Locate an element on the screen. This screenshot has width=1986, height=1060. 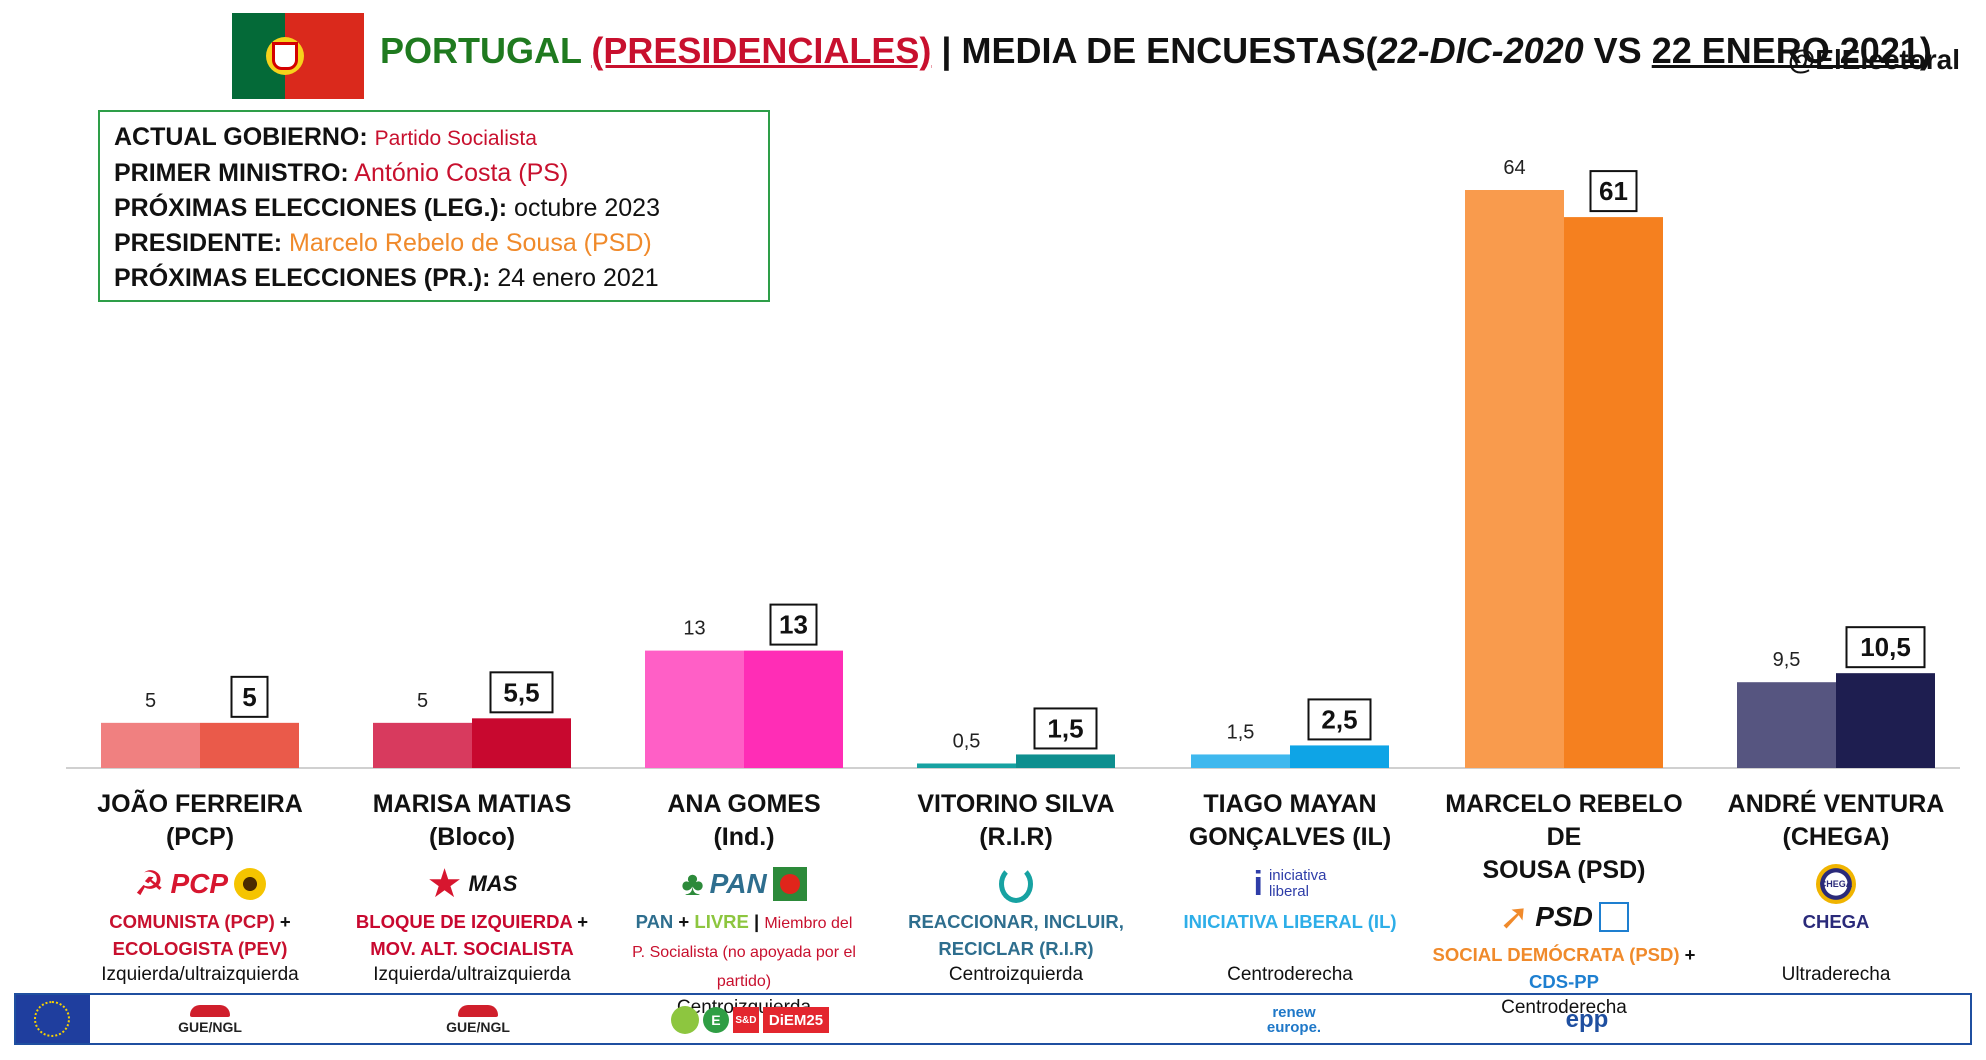
chega-badge-icon: CHEGA is located at coordinates (1836, 884).